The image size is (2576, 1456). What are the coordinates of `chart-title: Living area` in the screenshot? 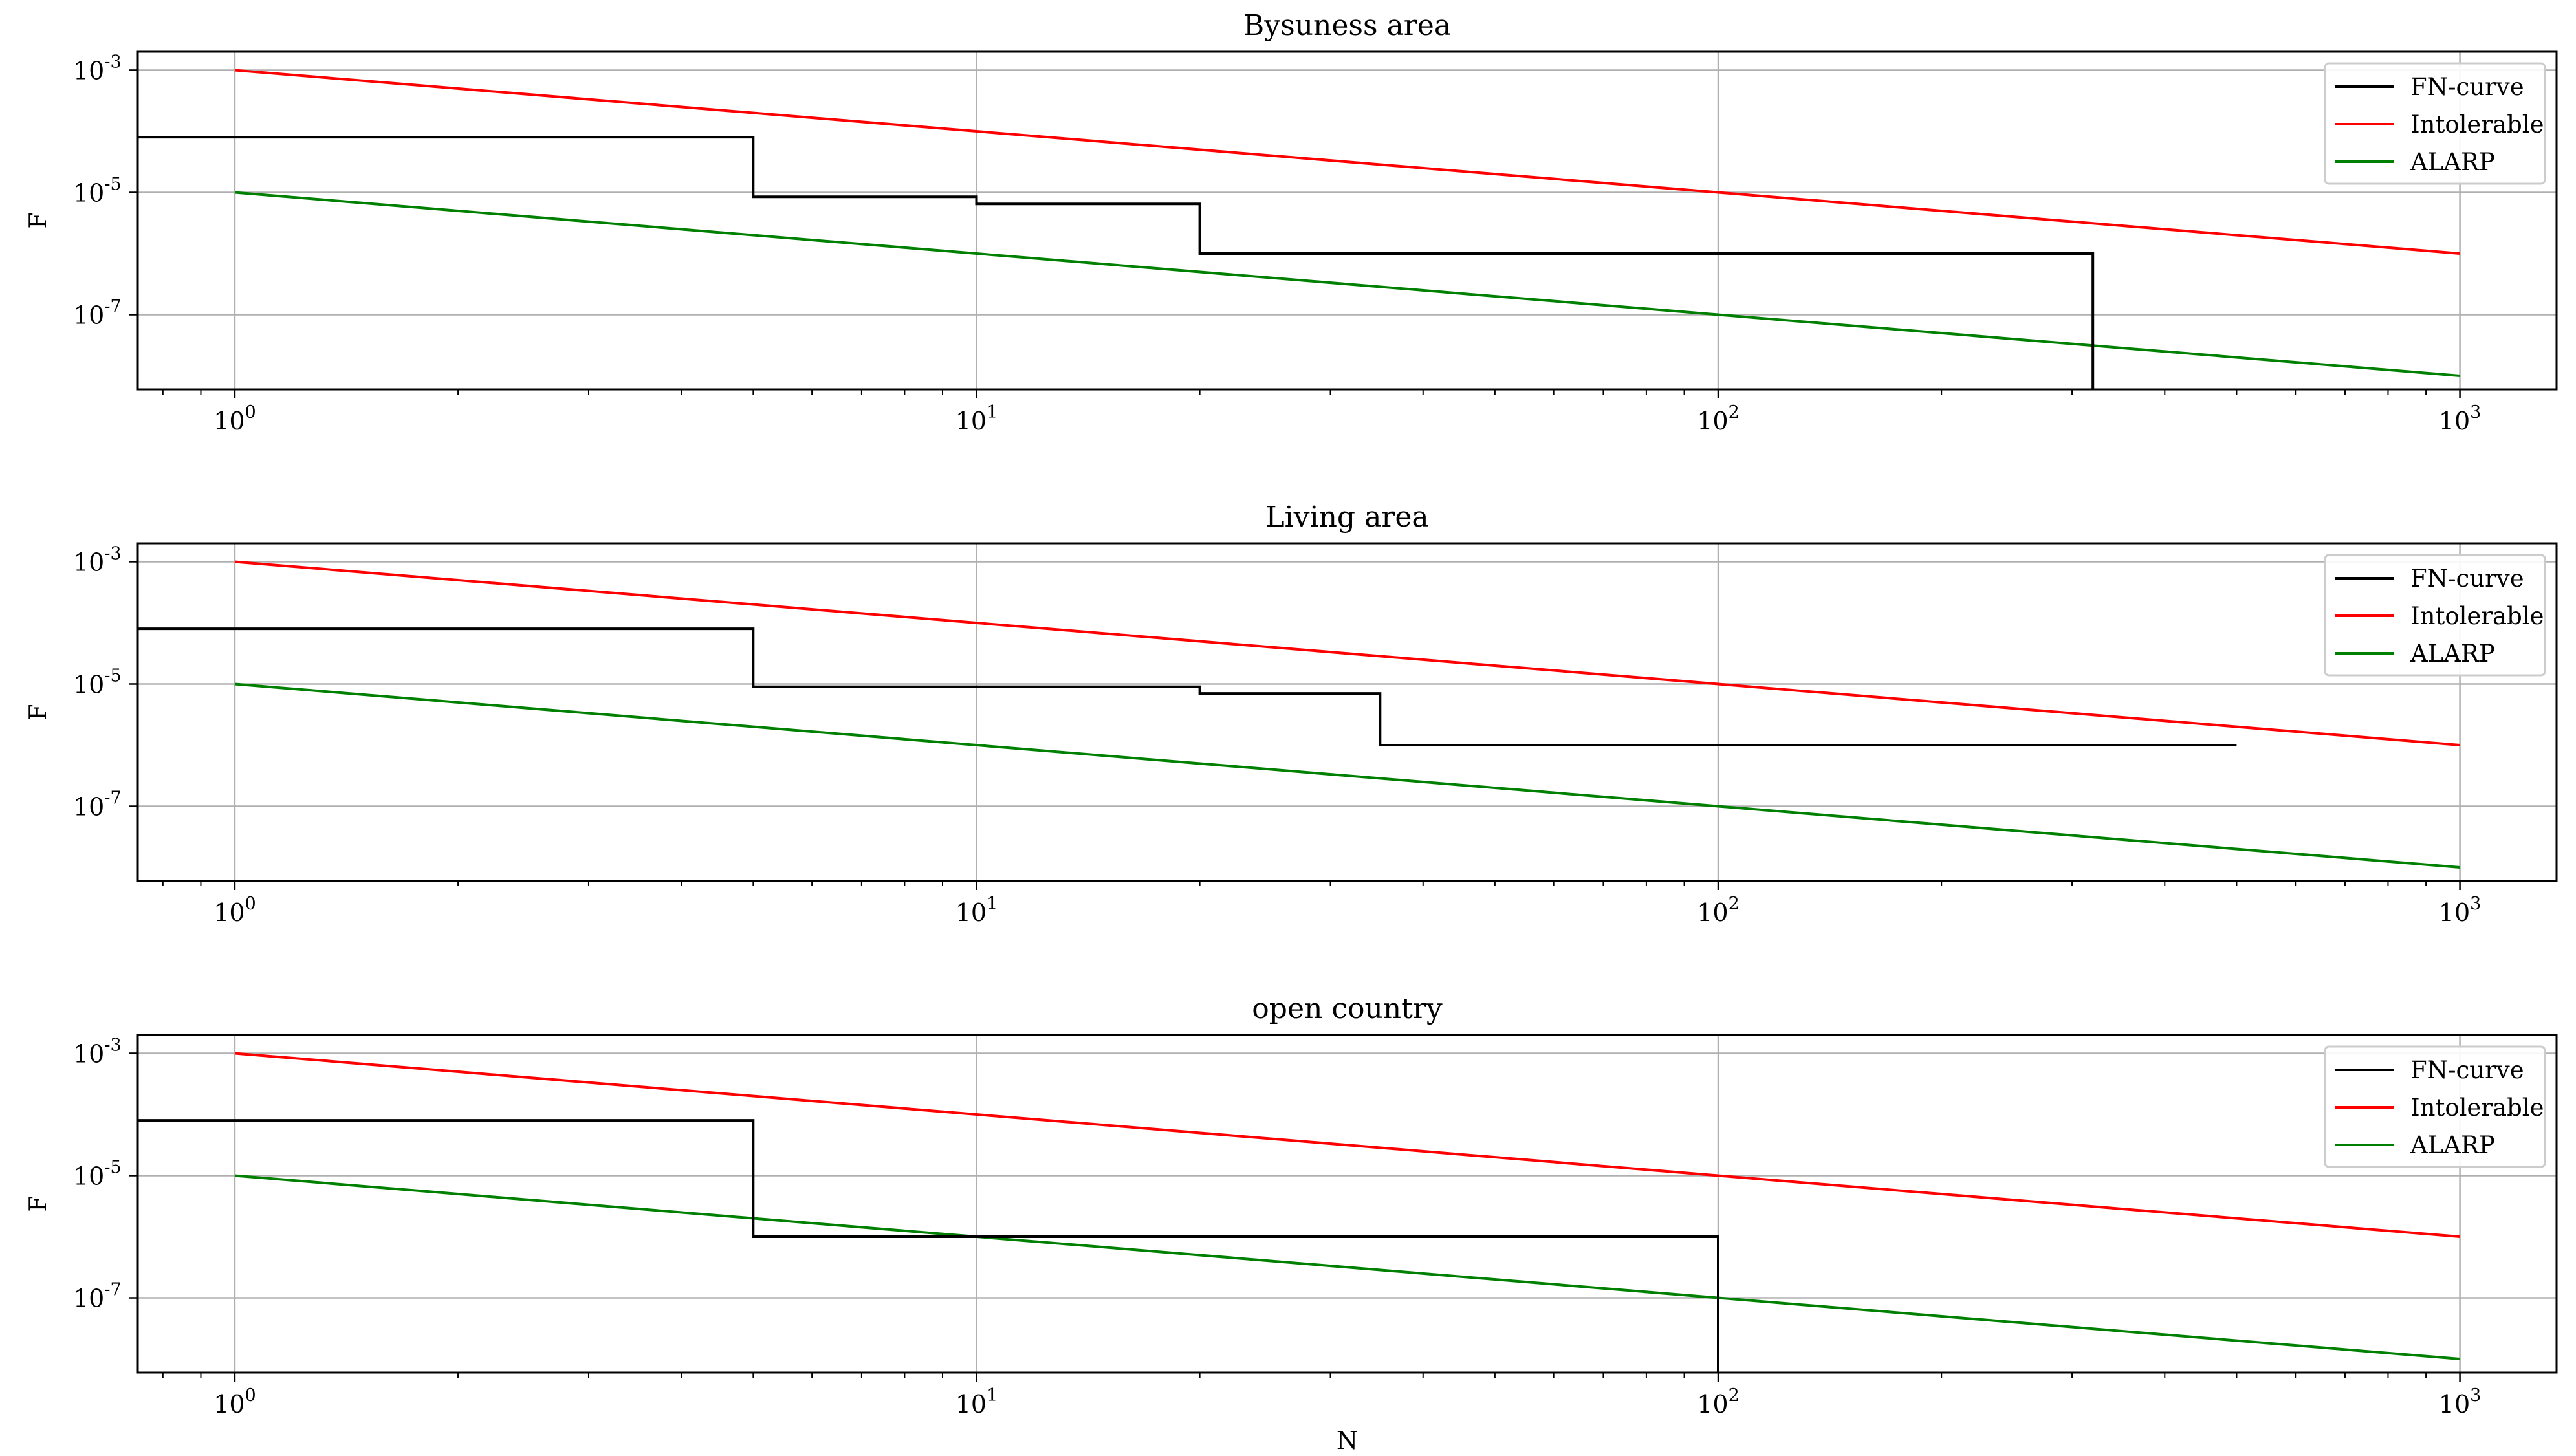 It's located at (1346, 517).